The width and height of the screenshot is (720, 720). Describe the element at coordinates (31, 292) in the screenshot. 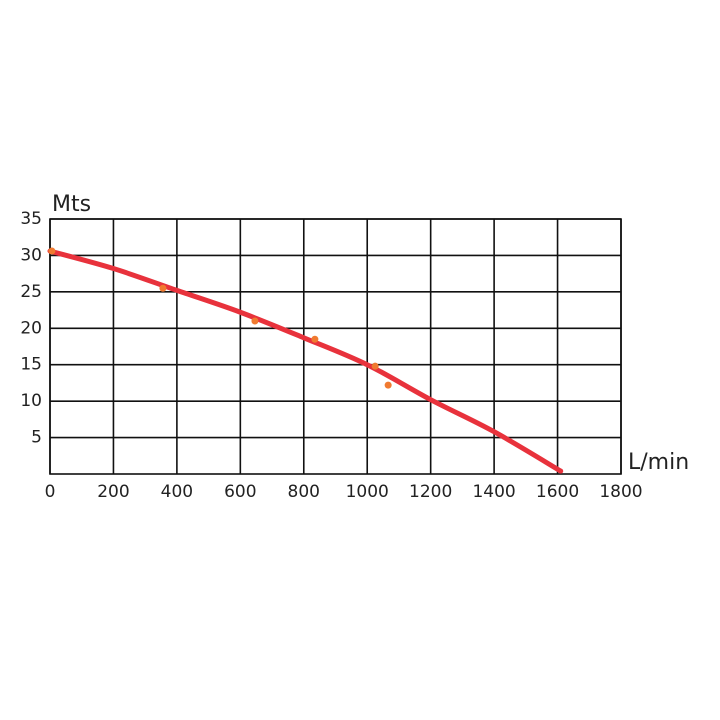

I see `y-tick-label: 25` at that location.